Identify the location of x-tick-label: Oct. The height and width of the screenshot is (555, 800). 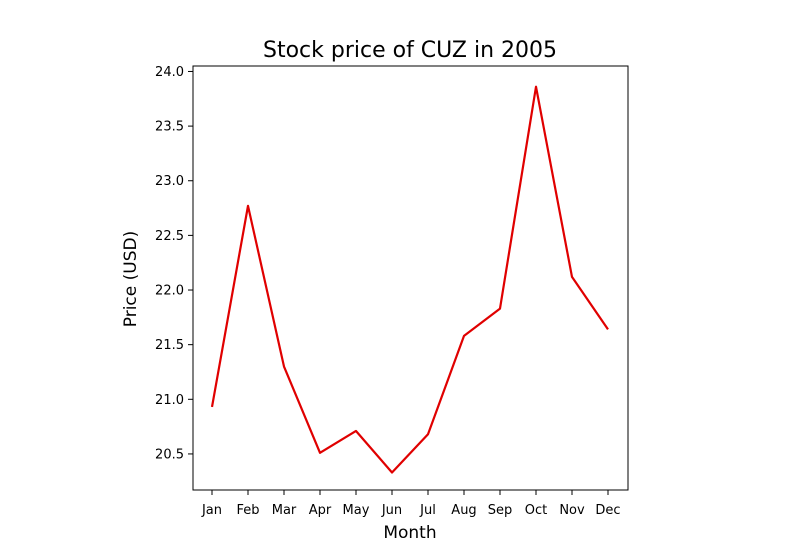
(536, 510).